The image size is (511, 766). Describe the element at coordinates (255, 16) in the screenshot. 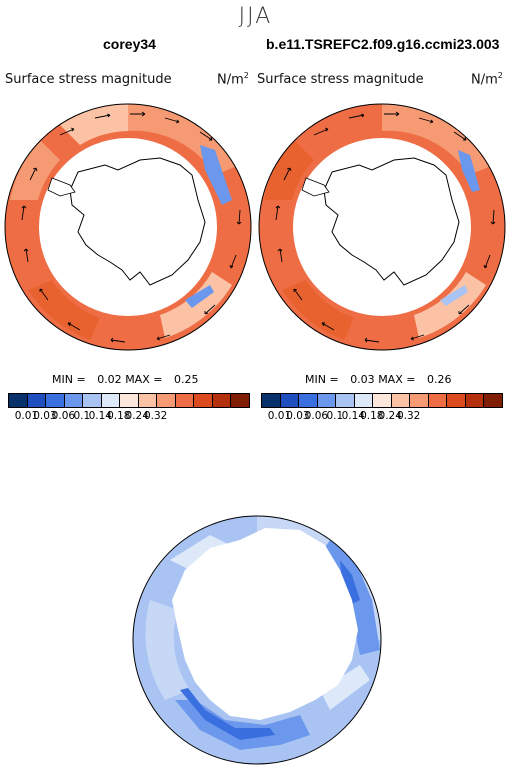

I see `season-title: JJA` at that location.